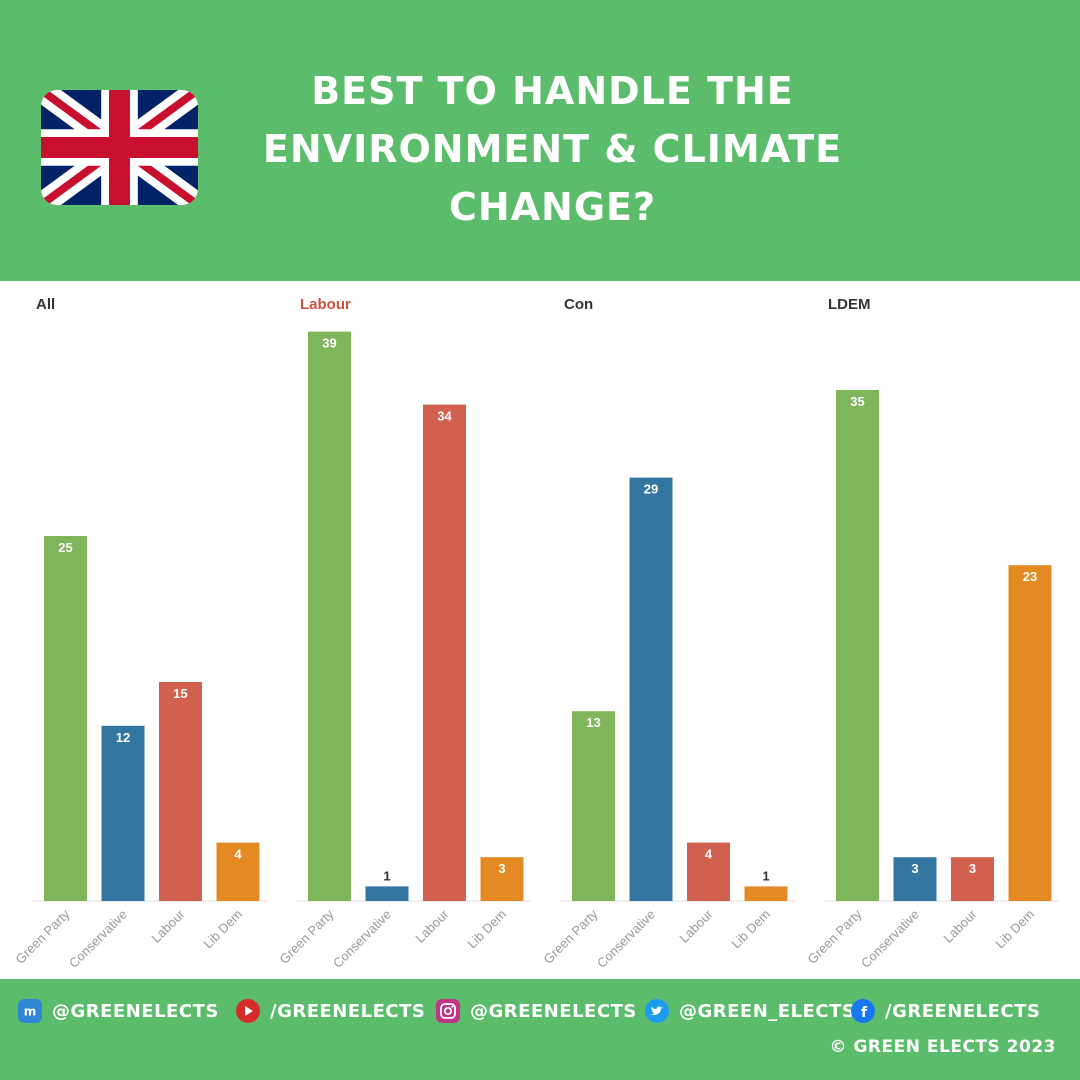 Image resolution: width=1080 pixels, height=1080 pixels. What do you see at coordinates (444, 416) in the screenshot?
I see `data-label: 34` at bounding box center [444, 416].